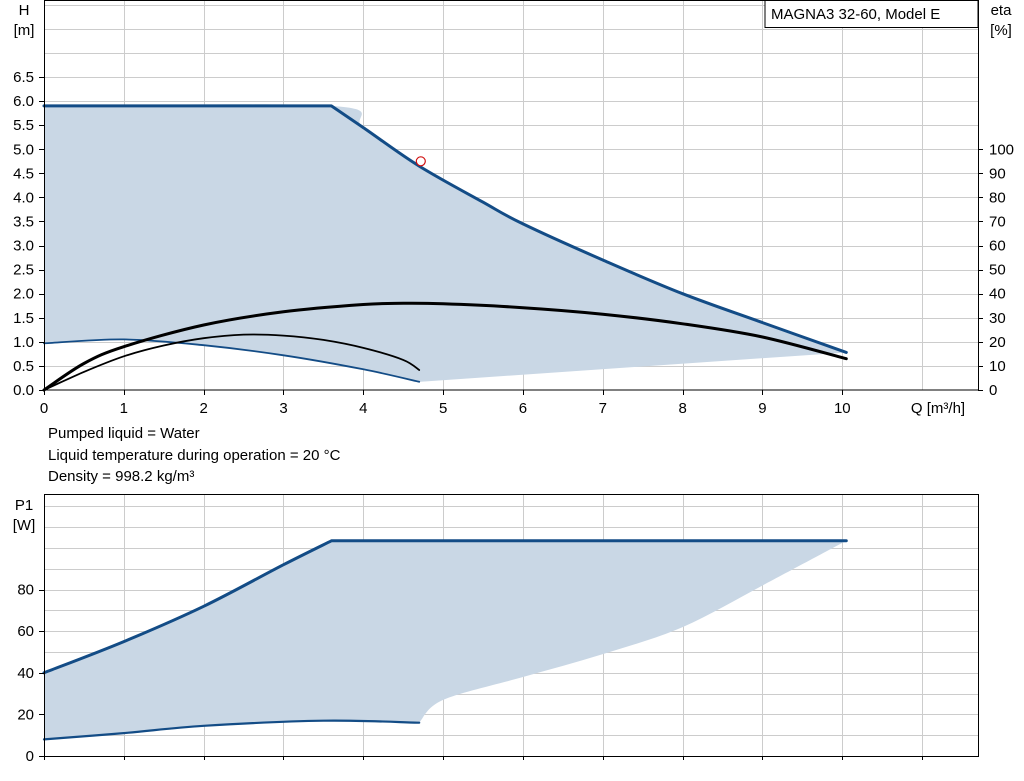 Image resolution: width=1024 pixels, height=781 pixels. Describe the element at coordinates (682, 408) in the screenshot. I see `x-tick-label: 8` at that location.